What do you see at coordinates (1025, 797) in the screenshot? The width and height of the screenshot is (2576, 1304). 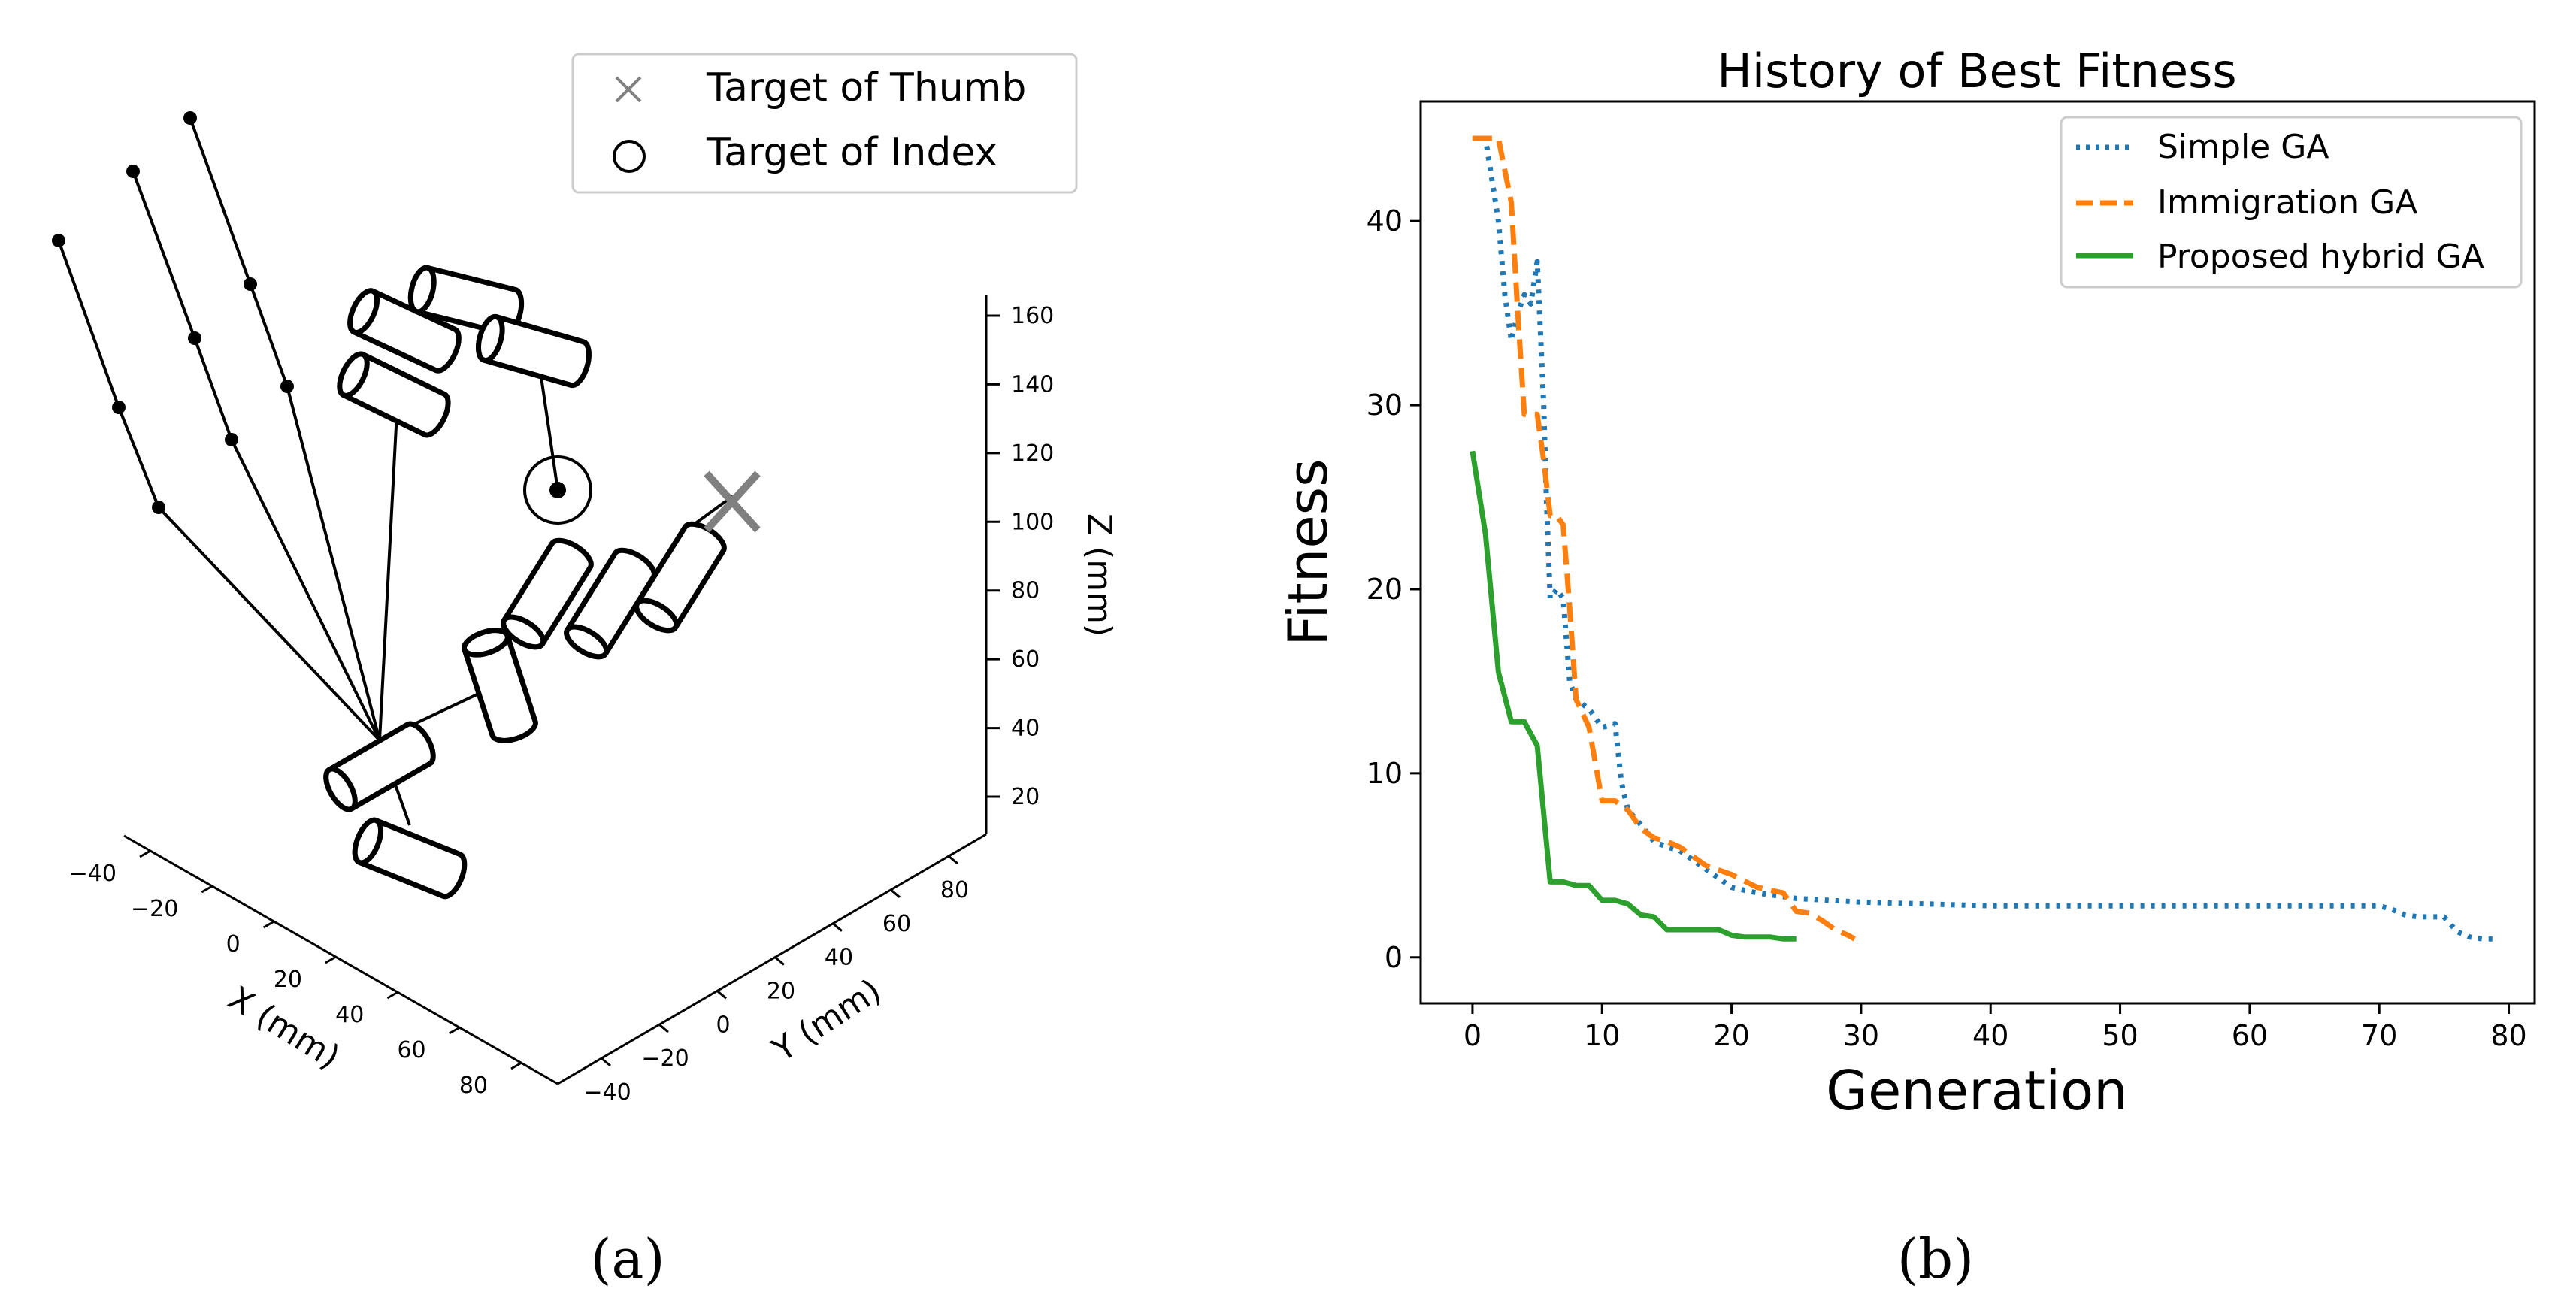 I see `z-tick-label: 20` at bounding box center [1025, 797].